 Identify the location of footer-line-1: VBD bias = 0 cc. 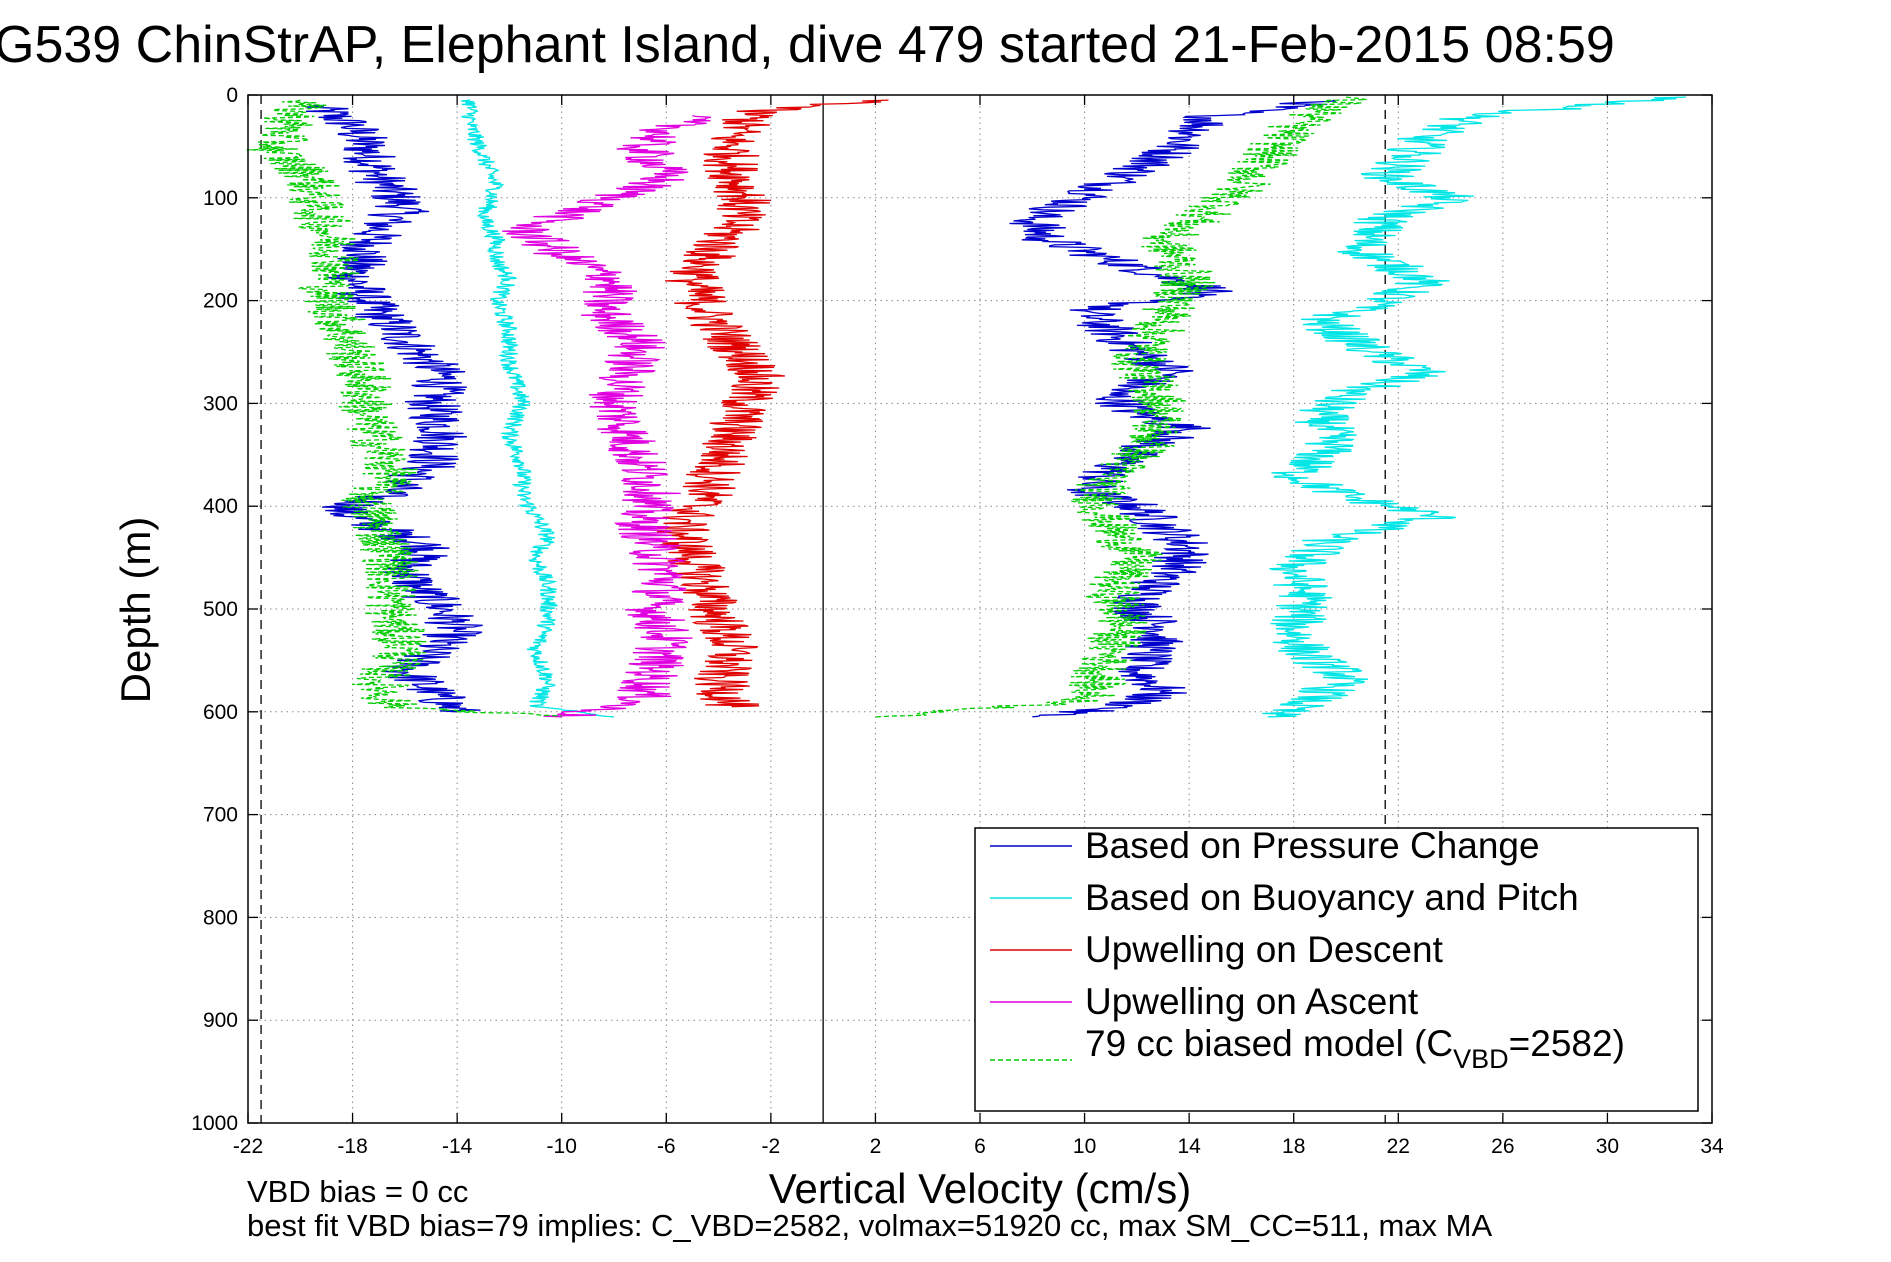
(357, 1191).